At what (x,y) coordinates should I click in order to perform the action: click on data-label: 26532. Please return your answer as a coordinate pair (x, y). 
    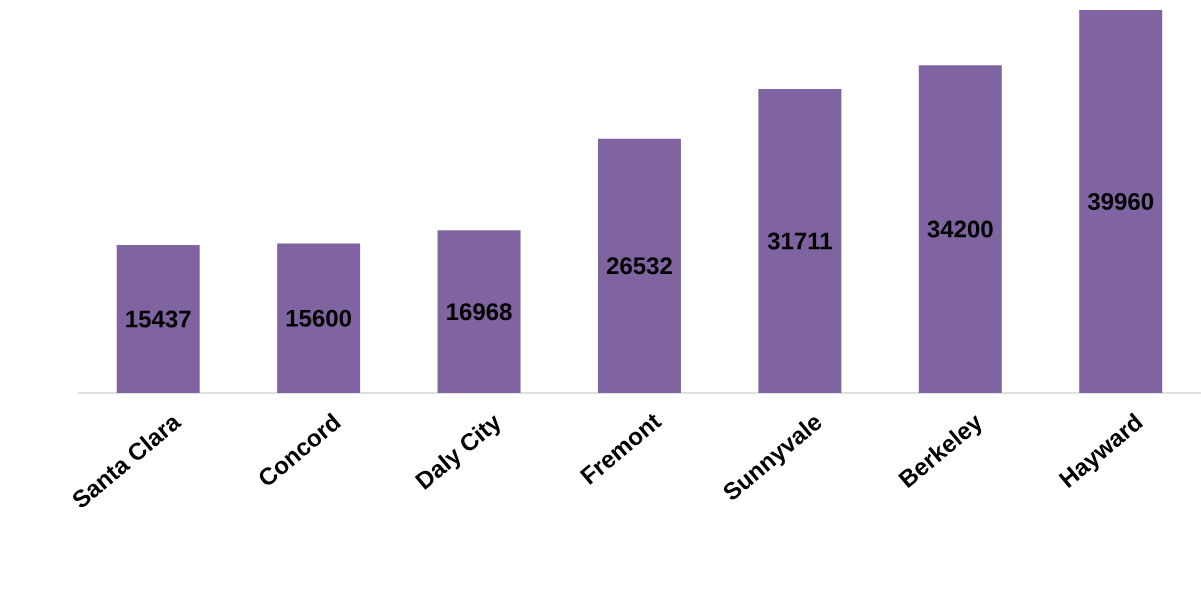
    Looking at the image, I should click on (639, 266).